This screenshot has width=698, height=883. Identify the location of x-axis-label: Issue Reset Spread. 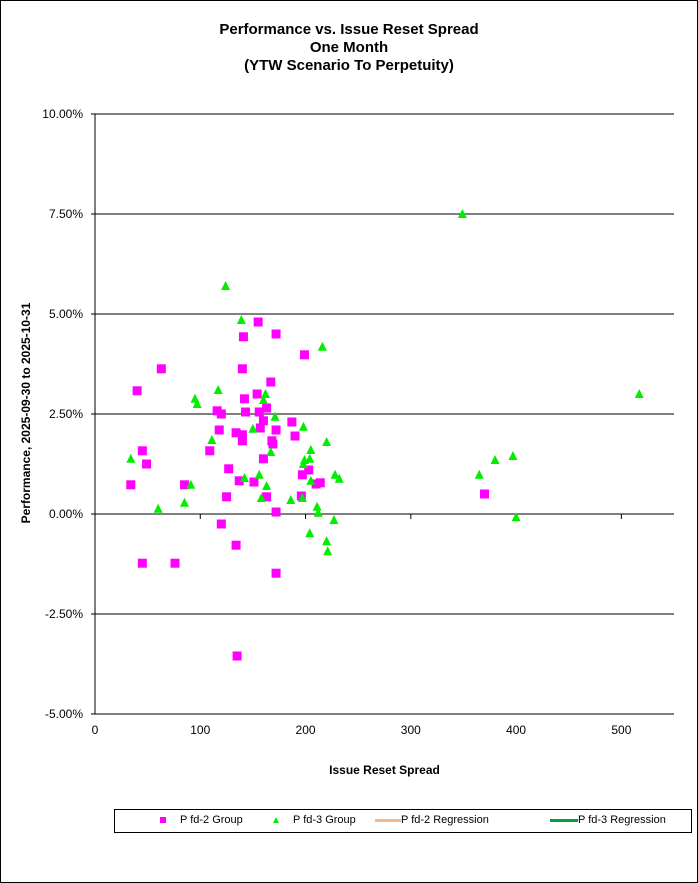
(384, 770).